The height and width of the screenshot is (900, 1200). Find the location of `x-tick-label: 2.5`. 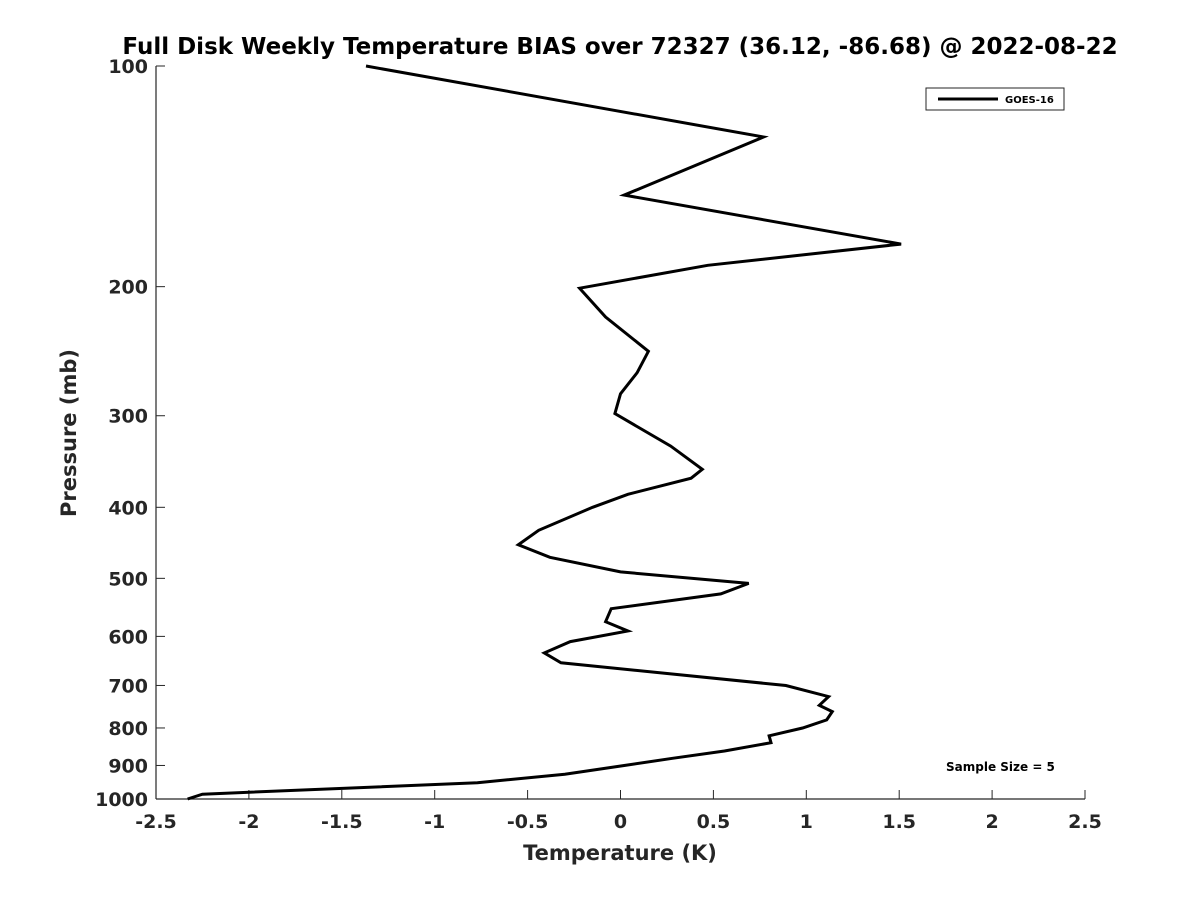

x-tick-label: 2.5 is located at coordinates (1085, 822).